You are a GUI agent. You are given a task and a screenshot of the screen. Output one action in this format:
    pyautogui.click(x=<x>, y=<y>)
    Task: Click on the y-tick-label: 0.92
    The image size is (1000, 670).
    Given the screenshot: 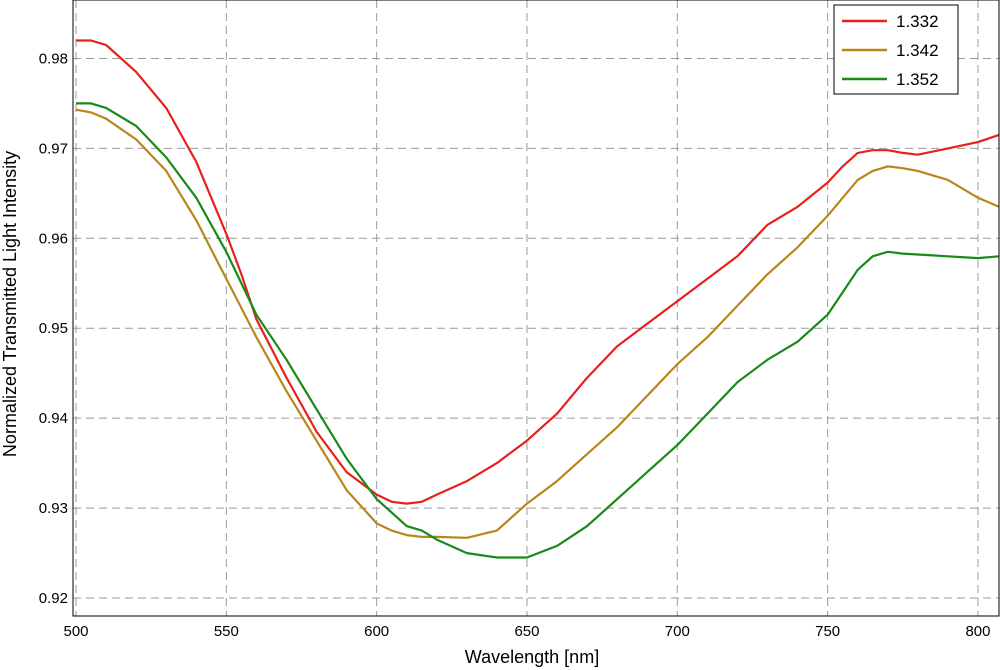 What is the action you would take?
    pyautogui.click(x=53, y=598)
    